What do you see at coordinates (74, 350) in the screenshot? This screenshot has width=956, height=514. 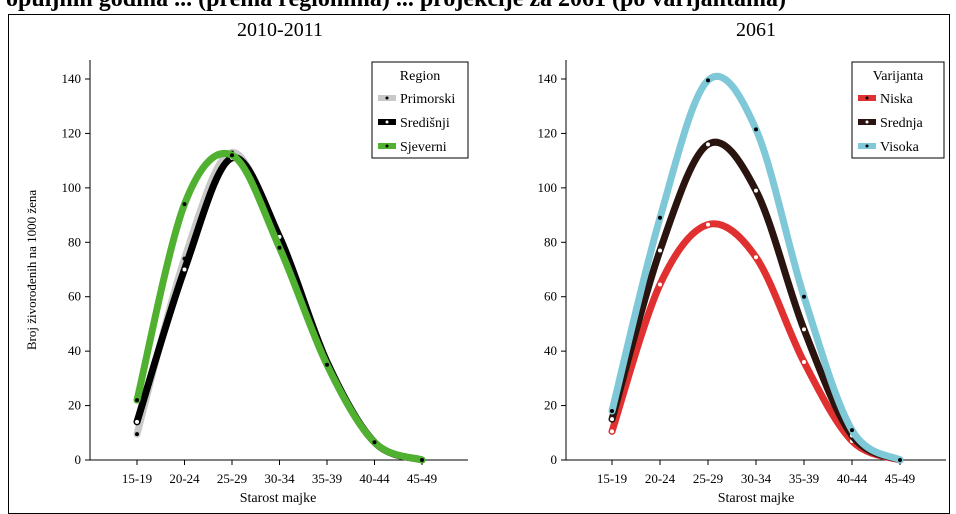 I see `left-y-tick-label: 40` at bounding box center [74, 350].